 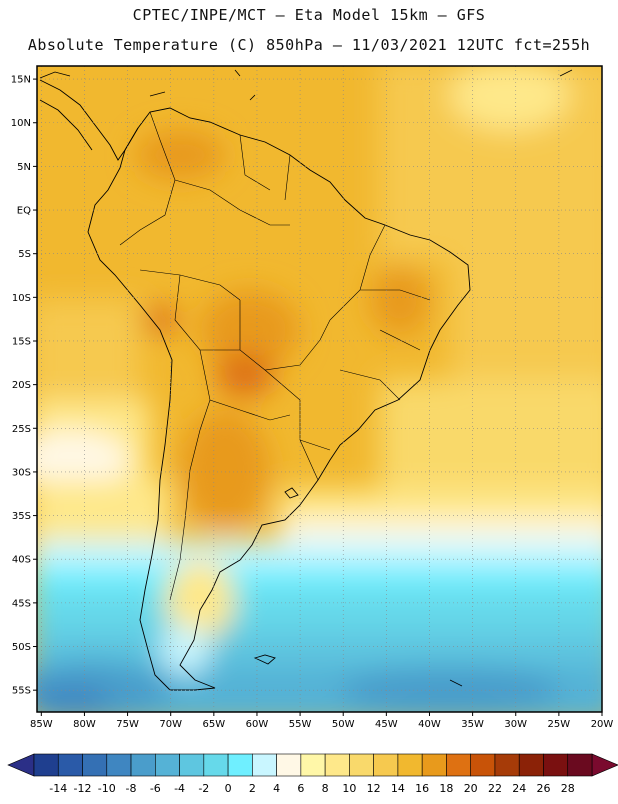 What do you see at coordinates (41, 724) in the screenshot?
I see `lon-tick-label: 85W` at bounding box center [41, 724].